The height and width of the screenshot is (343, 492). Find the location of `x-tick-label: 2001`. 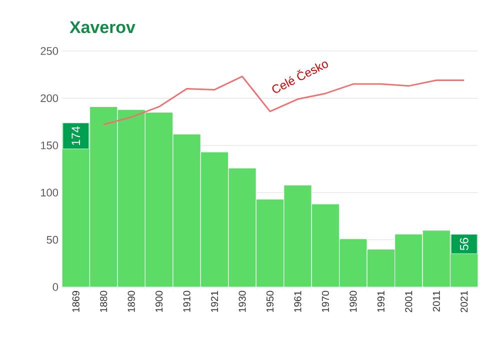

x-tick-label: 2001 is located at coordinates (408, 301).